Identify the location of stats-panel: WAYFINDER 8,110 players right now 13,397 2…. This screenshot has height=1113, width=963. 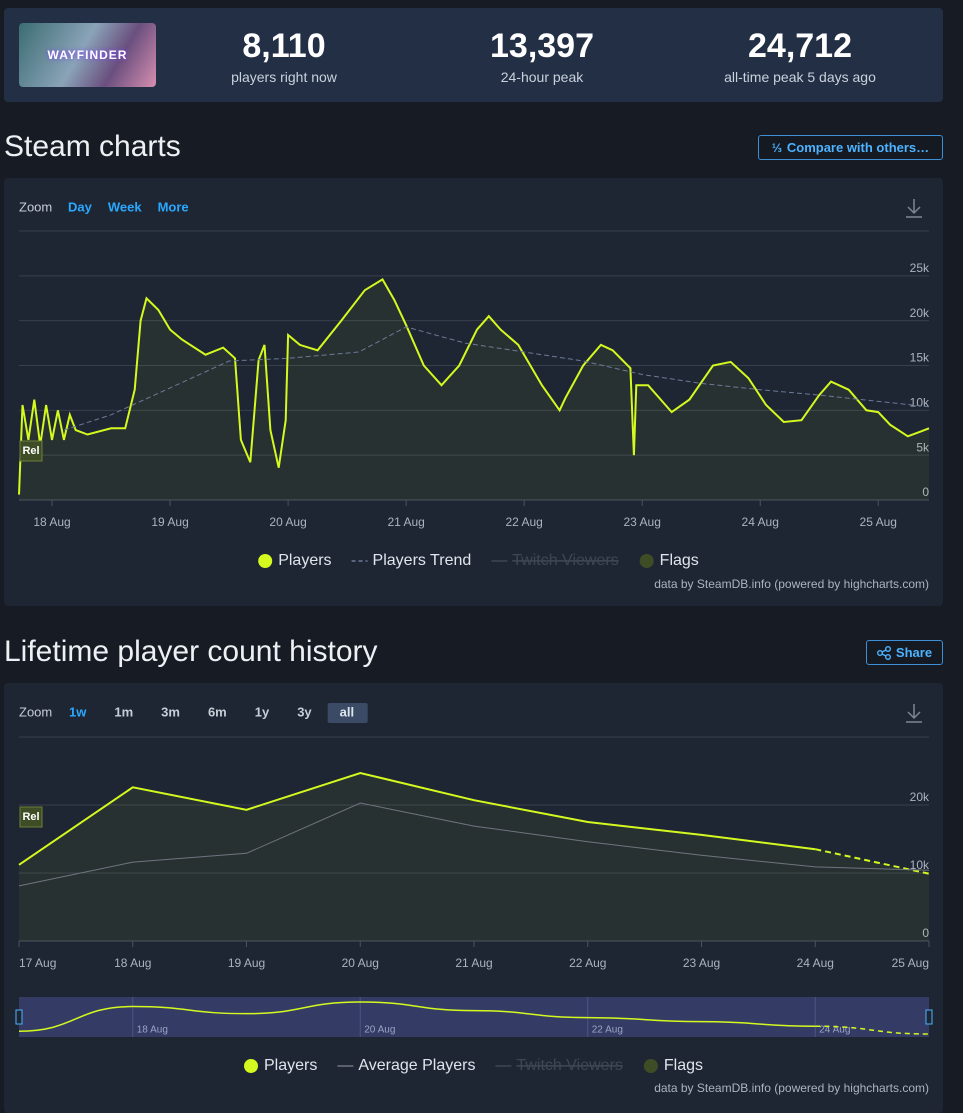
(473, 55).